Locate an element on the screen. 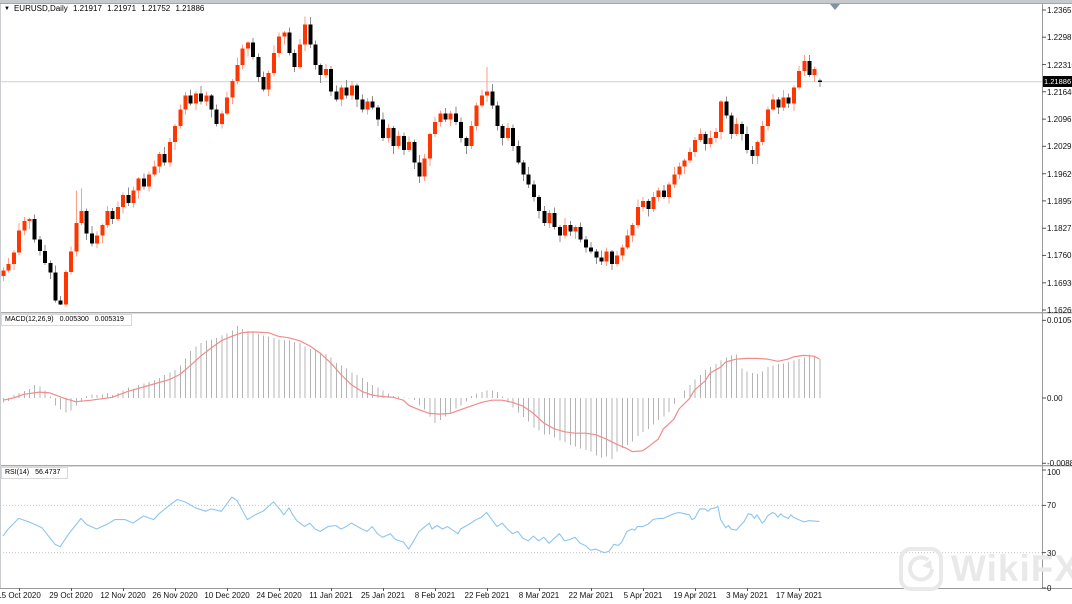  date-axis-label: 25 Jan 2021 is located at coordinates (383, 595).